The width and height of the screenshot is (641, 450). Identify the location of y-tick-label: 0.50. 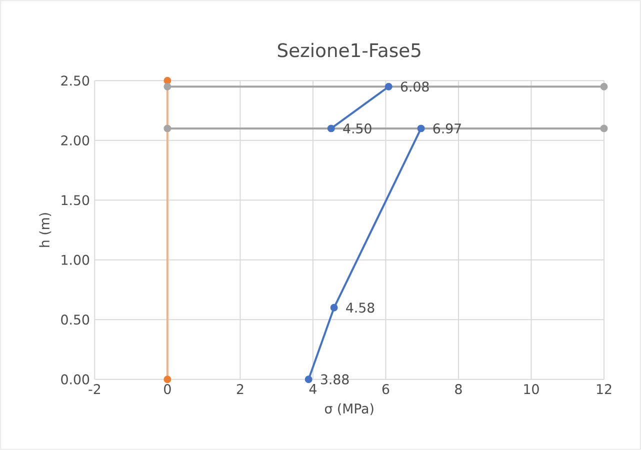
(75, 319).